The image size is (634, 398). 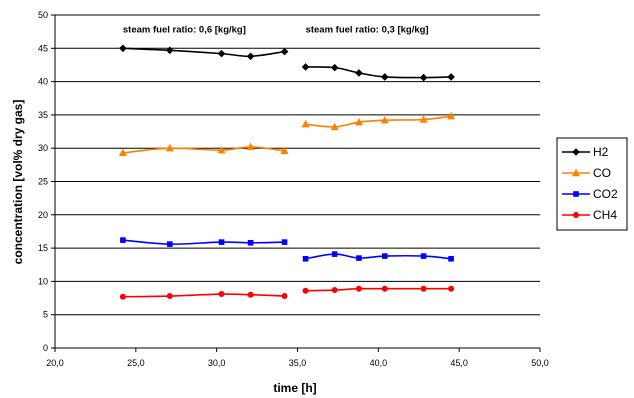 What do you see at coordinates (43, 115) in the screenshot?
I see `y-tick-label: 35` at bounding box center [43, 115].